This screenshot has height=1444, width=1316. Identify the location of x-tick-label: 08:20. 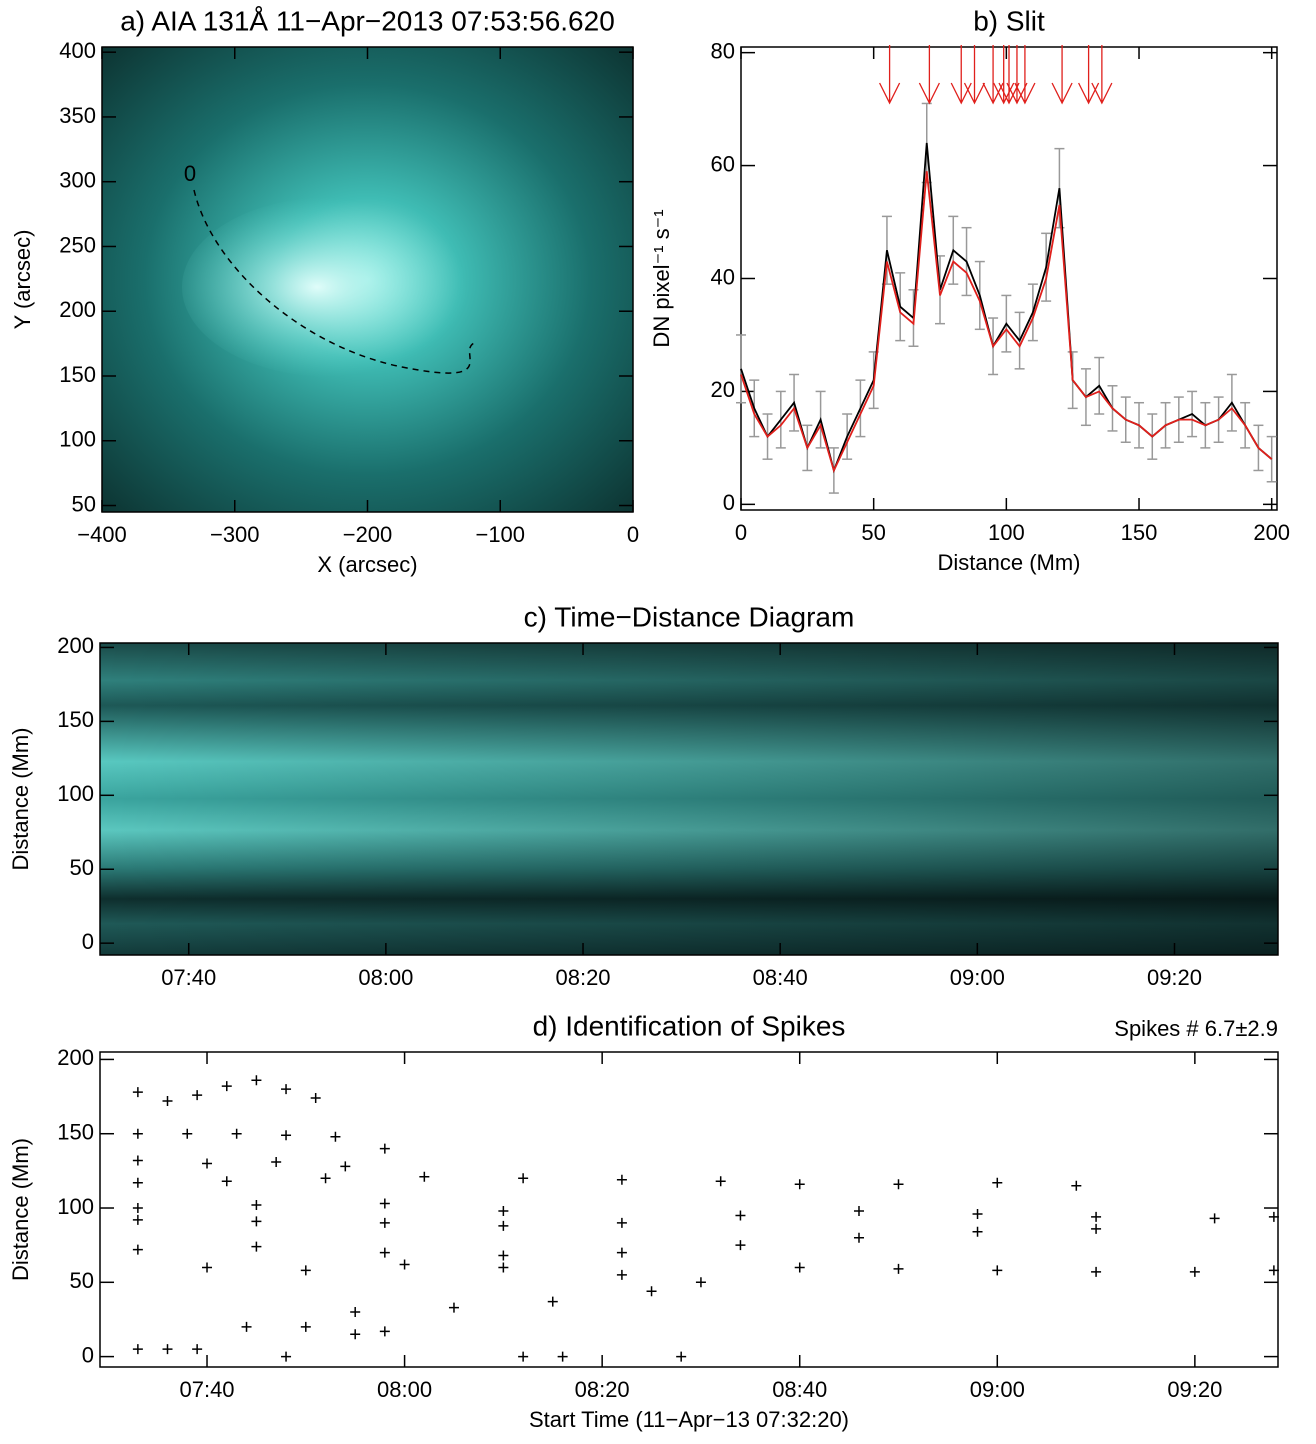
(602, 1389).